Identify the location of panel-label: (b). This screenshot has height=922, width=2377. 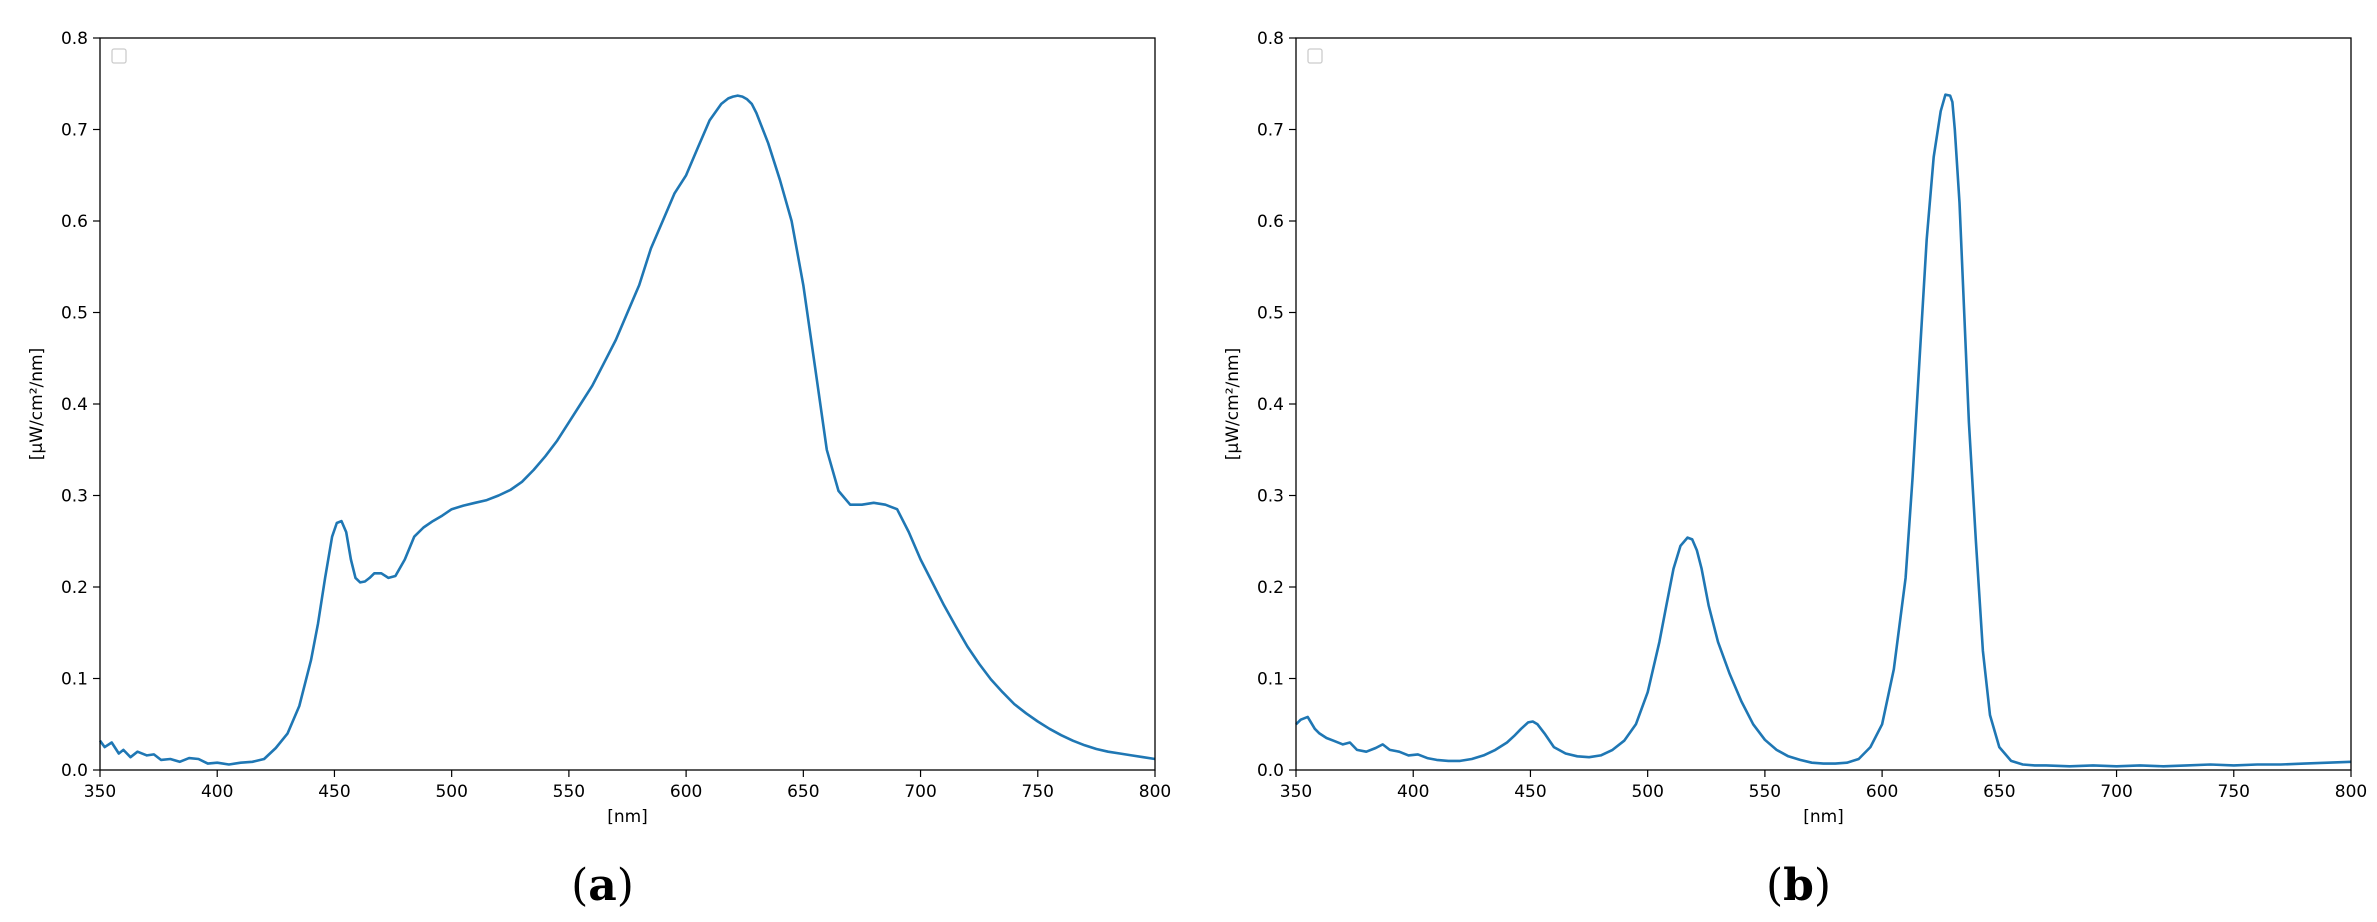
(1798, 885).